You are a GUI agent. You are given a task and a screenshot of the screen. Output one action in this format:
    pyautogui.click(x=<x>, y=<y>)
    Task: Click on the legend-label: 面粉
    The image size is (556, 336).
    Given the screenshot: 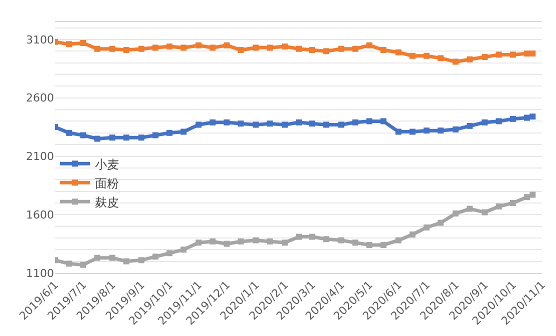 What is the action you would take?
    pyautogui.click(x=107, y=183)
    